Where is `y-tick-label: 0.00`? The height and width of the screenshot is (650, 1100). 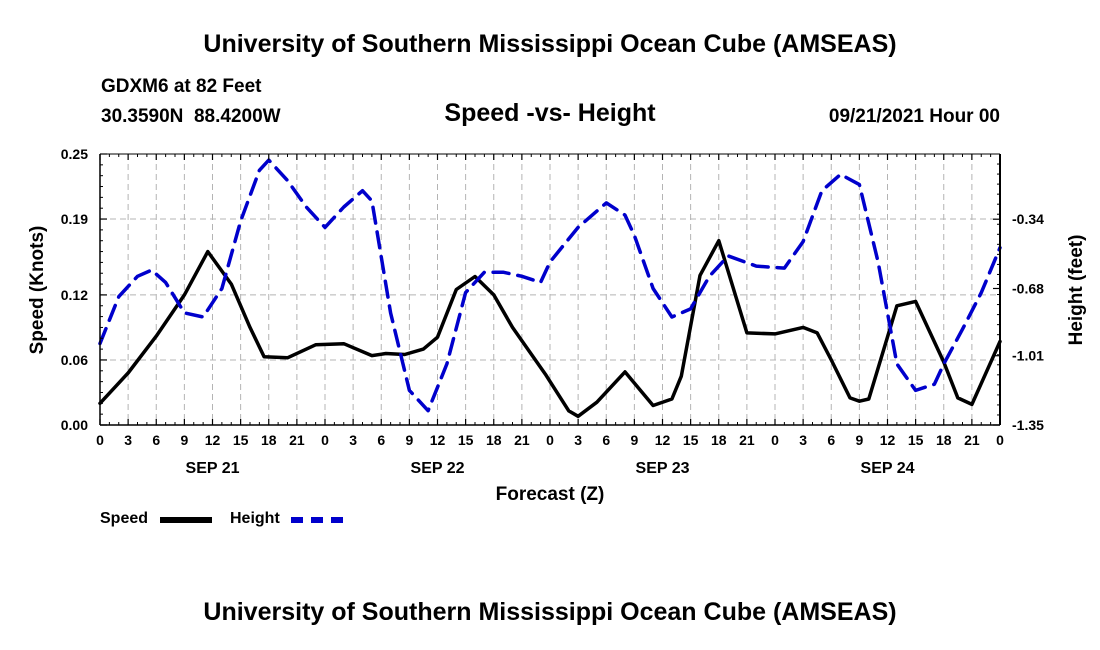 y-tick-label: 0.00 is located at coordinates (74, 425).